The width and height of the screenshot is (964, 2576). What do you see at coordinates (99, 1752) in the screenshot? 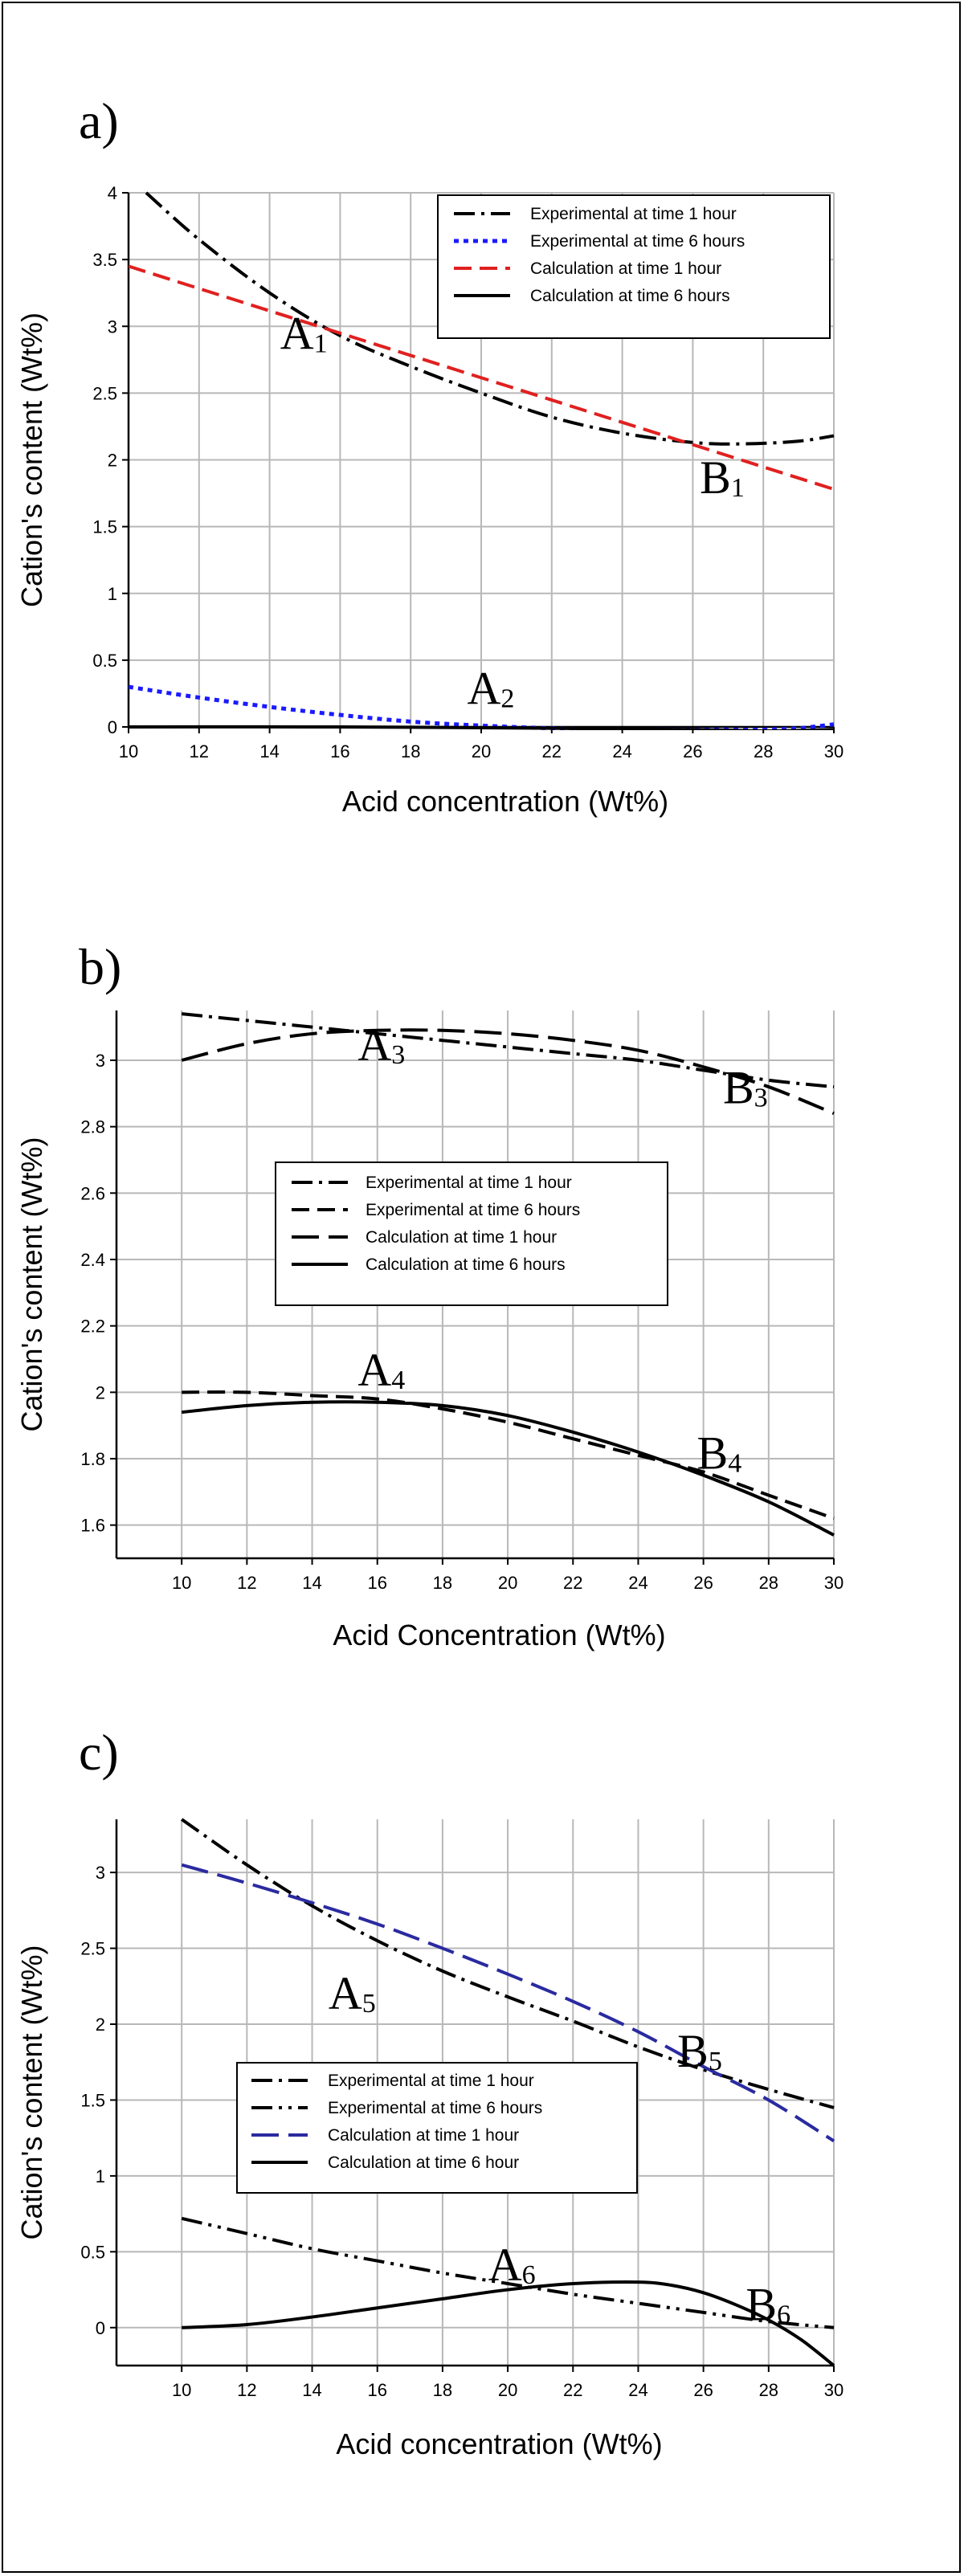
I see `panel-label: c)` at bounding box center [99, 1752].